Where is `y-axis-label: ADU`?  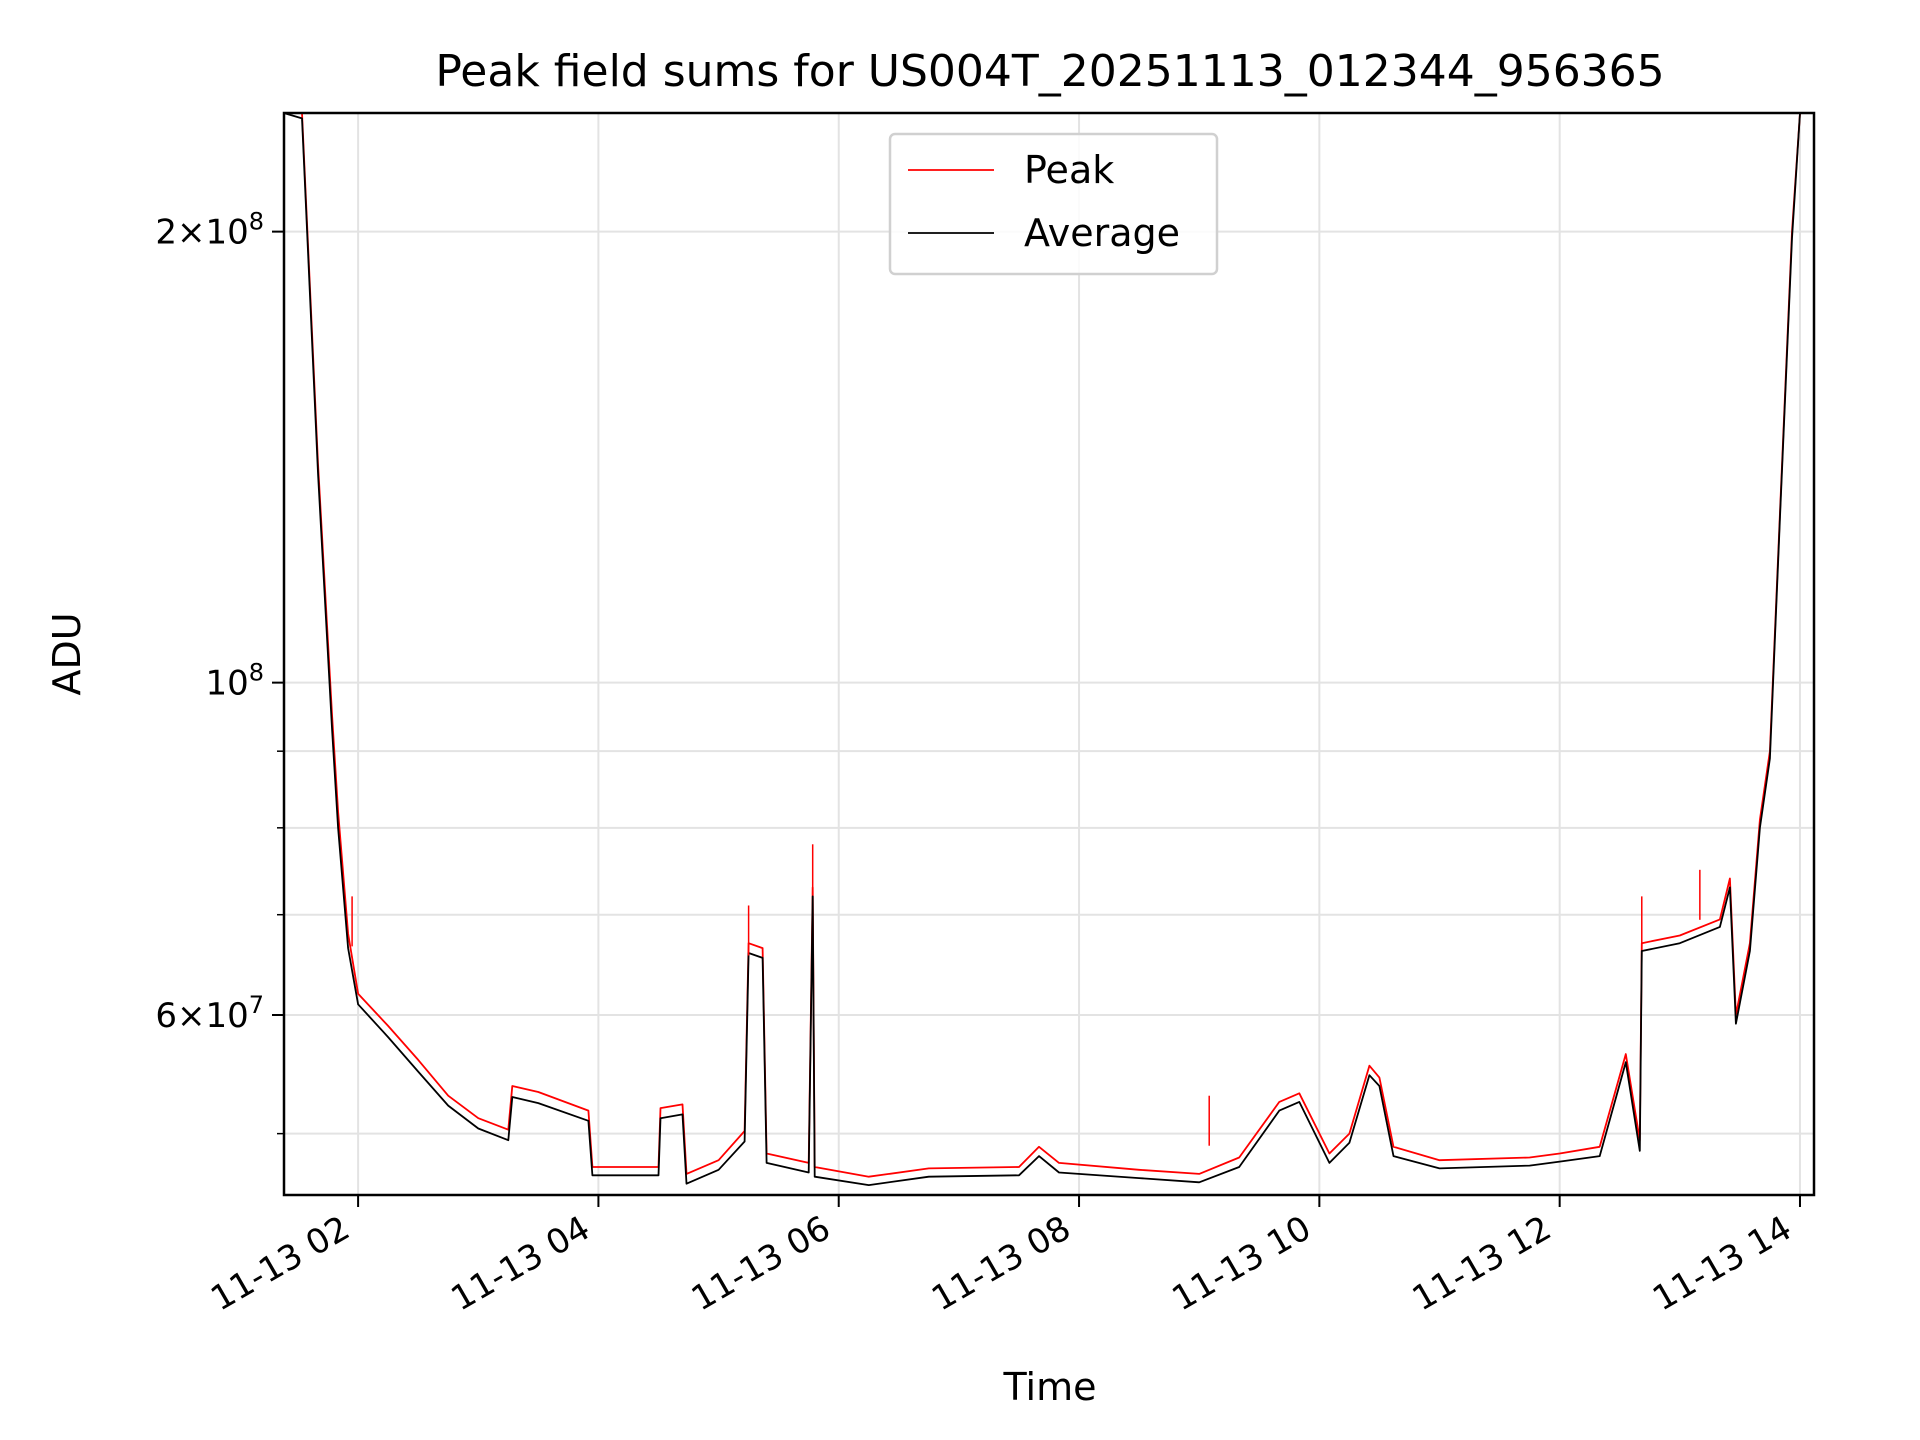 y-axis-label: ADU is located at coordinates (67, 653).